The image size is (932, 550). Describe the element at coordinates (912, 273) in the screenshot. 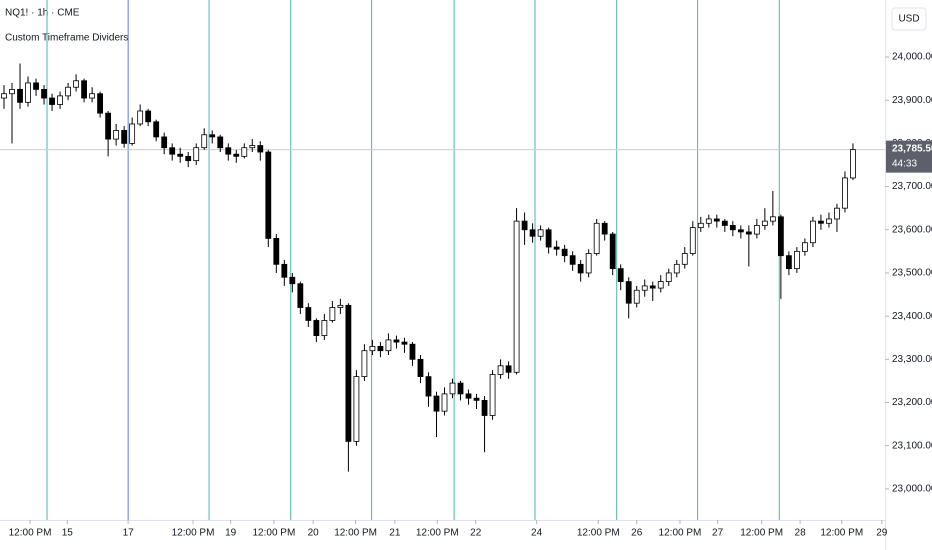

I see `y-tick-label: 23,500.00` at that location.